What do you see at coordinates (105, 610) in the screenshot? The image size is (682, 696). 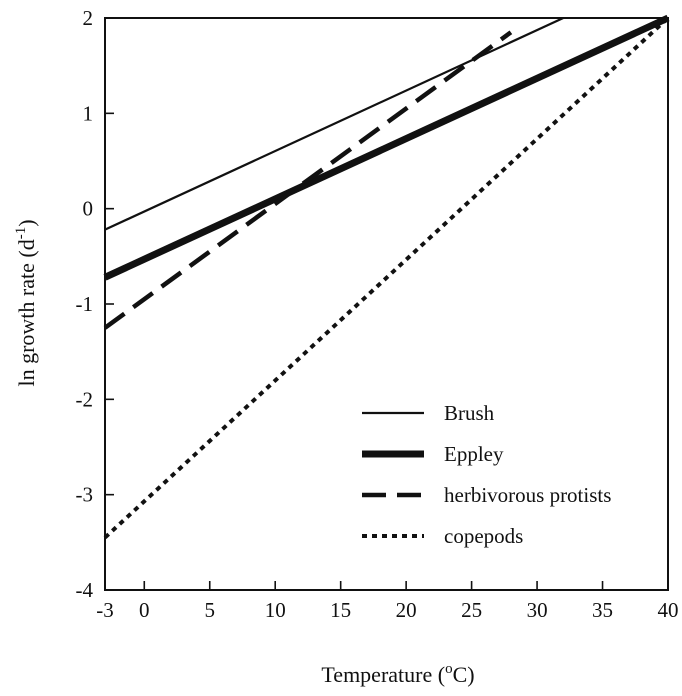 I see `x-tick-label: -3` at bounding box center [105, 610].